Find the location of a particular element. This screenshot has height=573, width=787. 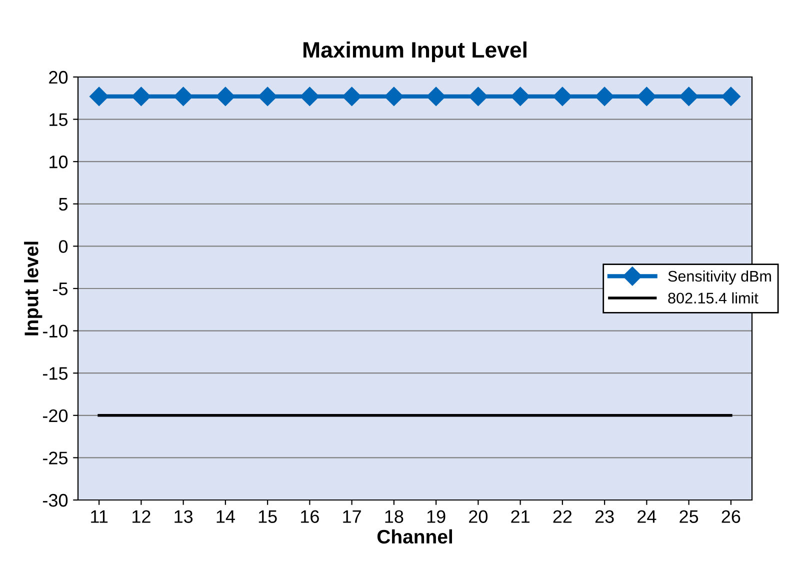

chart-title: Maximum Input Level is located at coordinates (415, 51).